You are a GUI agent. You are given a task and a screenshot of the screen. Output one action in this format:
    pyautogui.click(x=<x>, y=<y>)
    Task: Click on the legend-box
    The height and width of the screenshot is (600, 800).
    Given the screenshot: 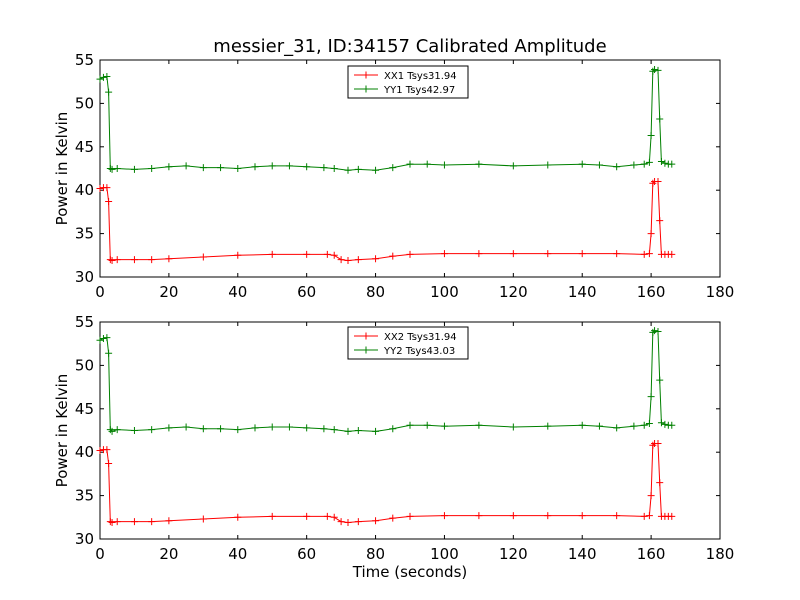 What is the action you would take?
    pyautogui.click(x=408, y=343)
    